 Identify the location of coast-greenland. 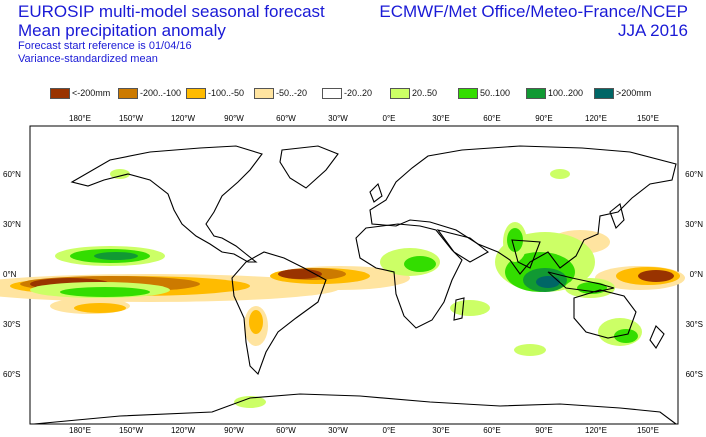
(309, 167).